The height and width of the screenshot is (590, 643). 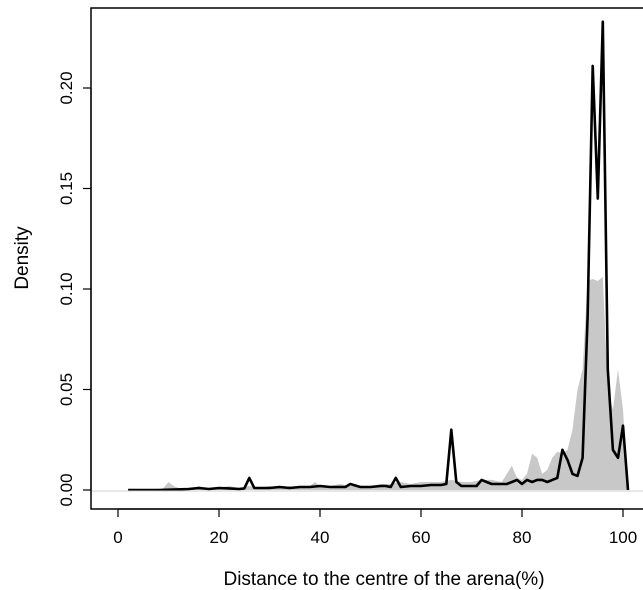 What do you see at coordinates (623, 537) in the screenshot?
I see `x-tick-label: 100` at bounding box center [623, 537].